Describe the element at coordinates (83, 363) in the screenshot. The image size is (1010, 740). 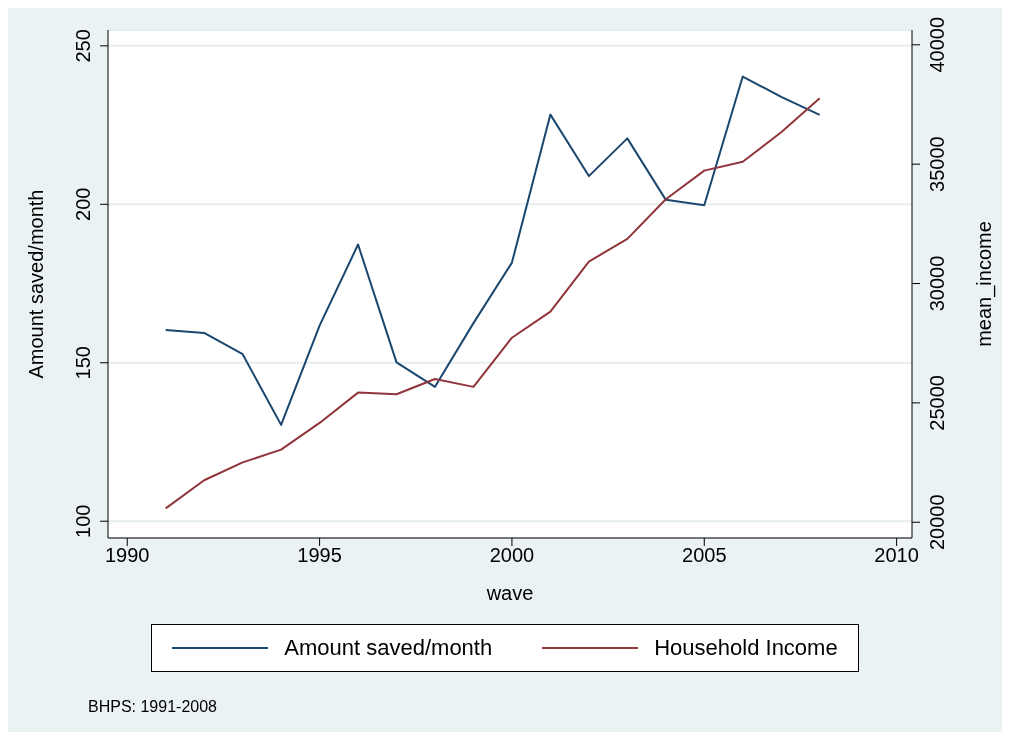
I see `y-tick-label: 150` at that location.